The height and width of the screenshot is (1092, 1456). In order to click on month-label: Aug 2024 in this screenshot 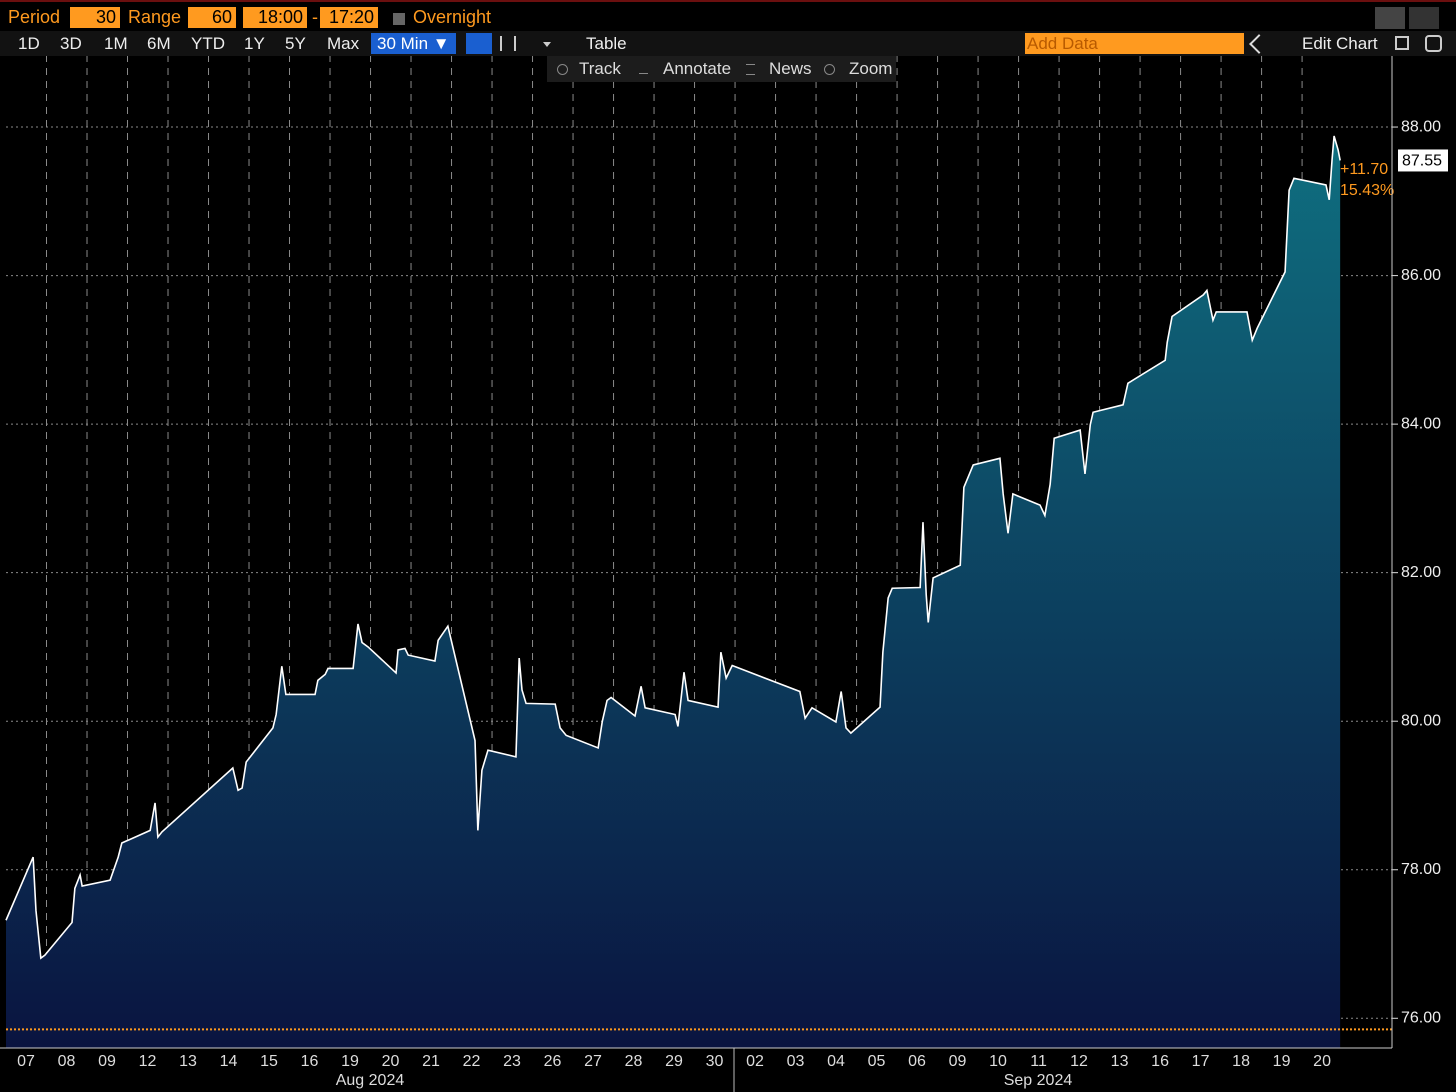, I will do `click(370, 1080)`.